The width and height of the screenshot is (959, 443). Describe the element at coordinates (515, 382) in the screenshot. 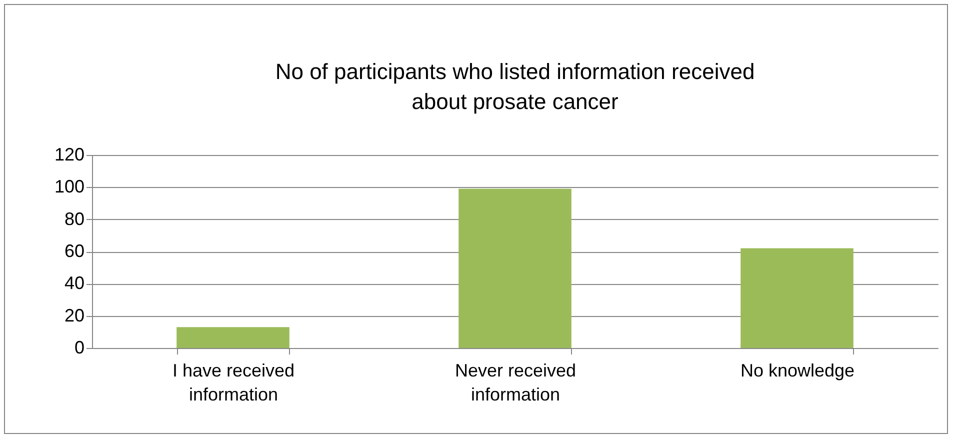

I see `x-tick-label: Never received information` at that location.